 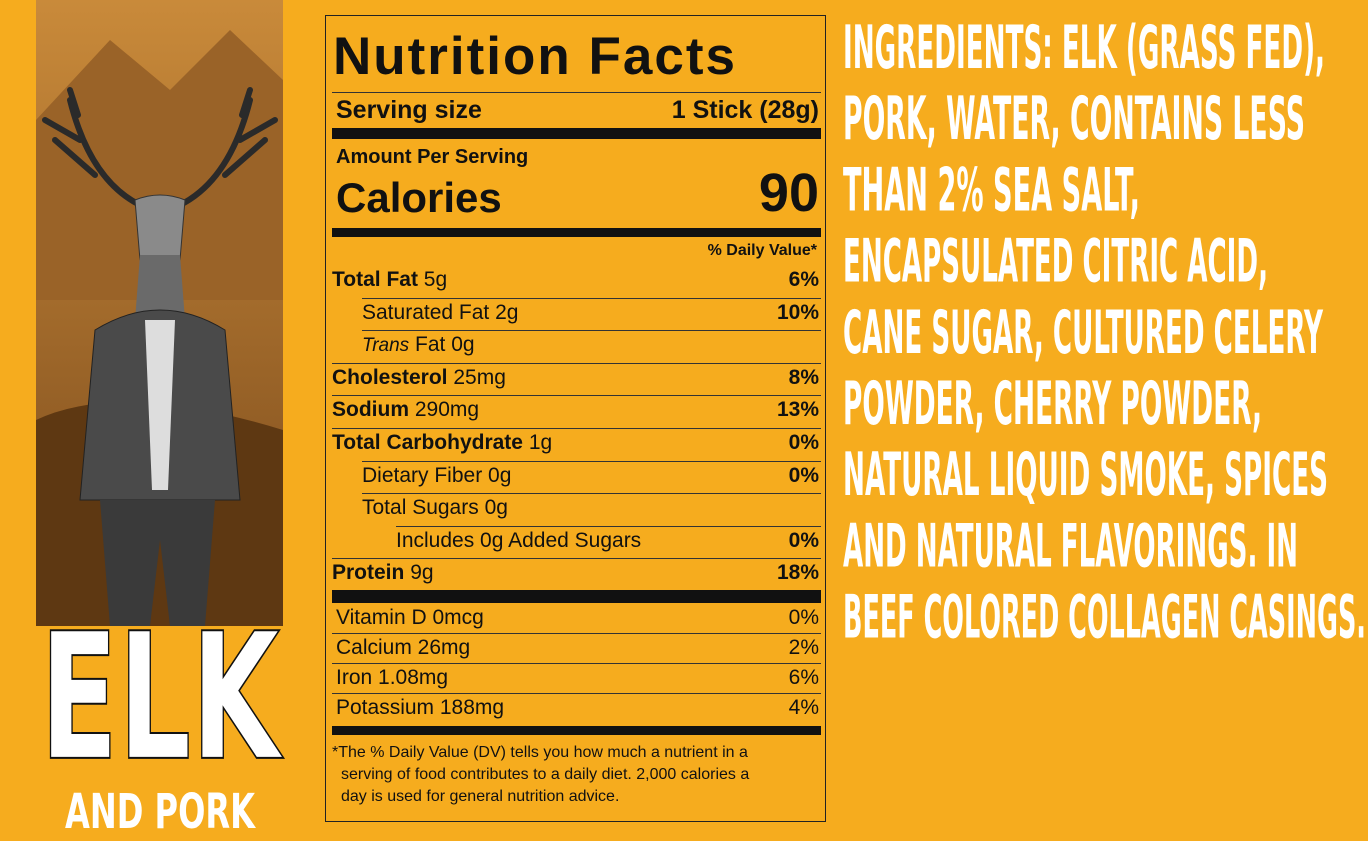 I want to click on name: Saturated Fat, so click(x=426, y=312).